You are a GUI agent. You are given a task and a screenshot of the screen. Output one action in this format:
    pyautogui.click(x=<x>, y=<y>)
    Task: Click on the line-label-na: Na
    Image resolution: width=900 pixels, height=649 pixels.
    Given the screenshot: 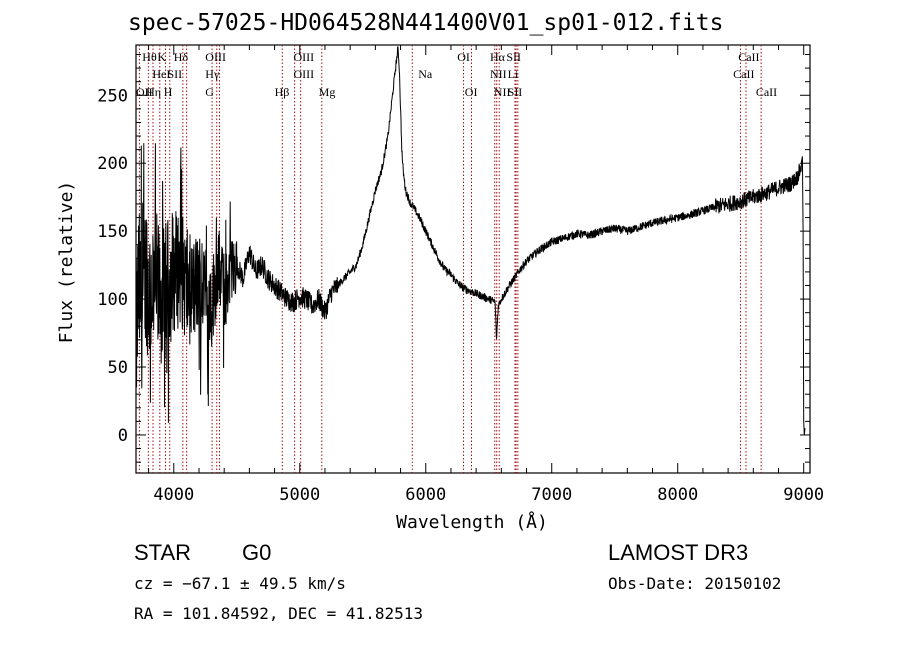 What is the action you would take?
    pyautogui.click(x=425, y=74)
    